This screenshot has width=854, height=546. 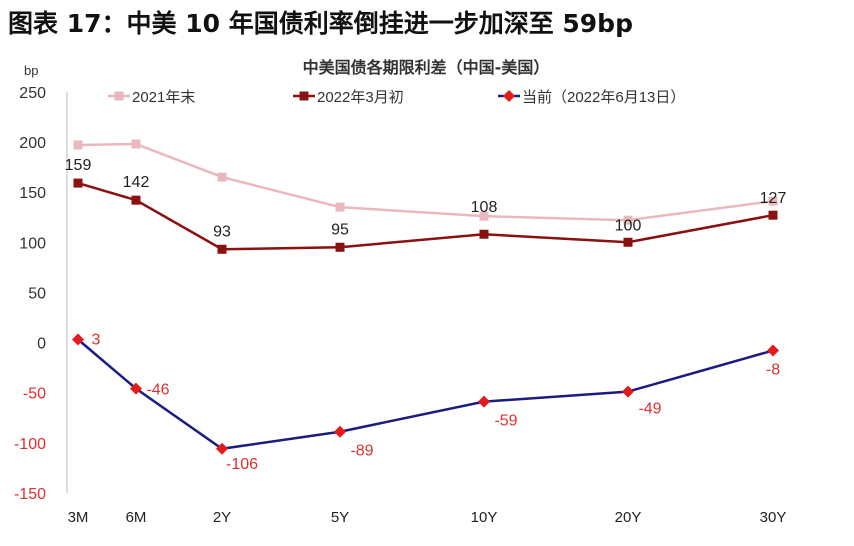 What do you see at coordinates (649, 409) in the screenshot?
I see `data-label: -49` at bounding box center [649, 409].